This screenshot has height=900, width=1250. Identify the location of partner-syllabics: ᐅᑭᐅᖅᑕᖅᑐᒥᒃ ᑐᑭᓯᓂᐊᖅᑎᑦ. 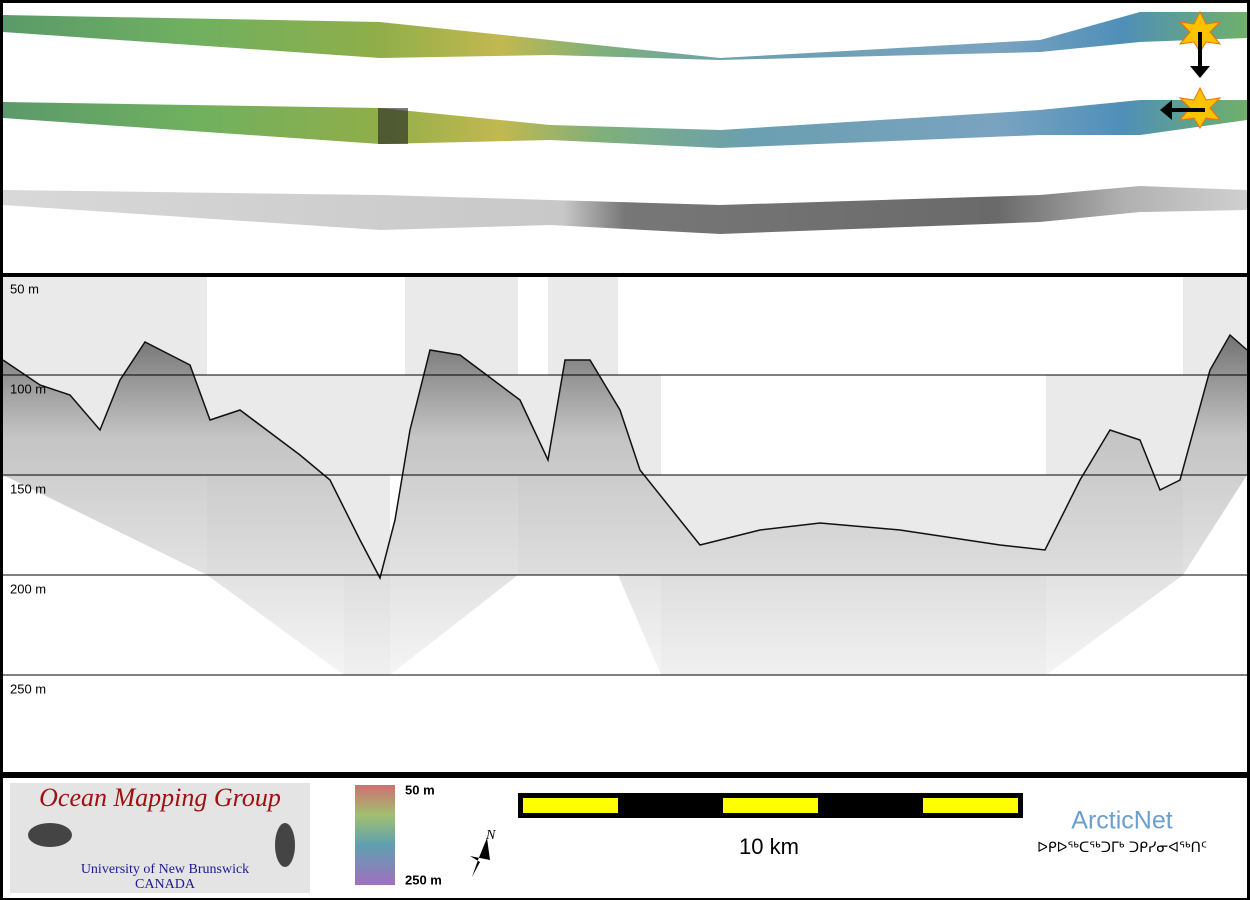
(1122, 848).